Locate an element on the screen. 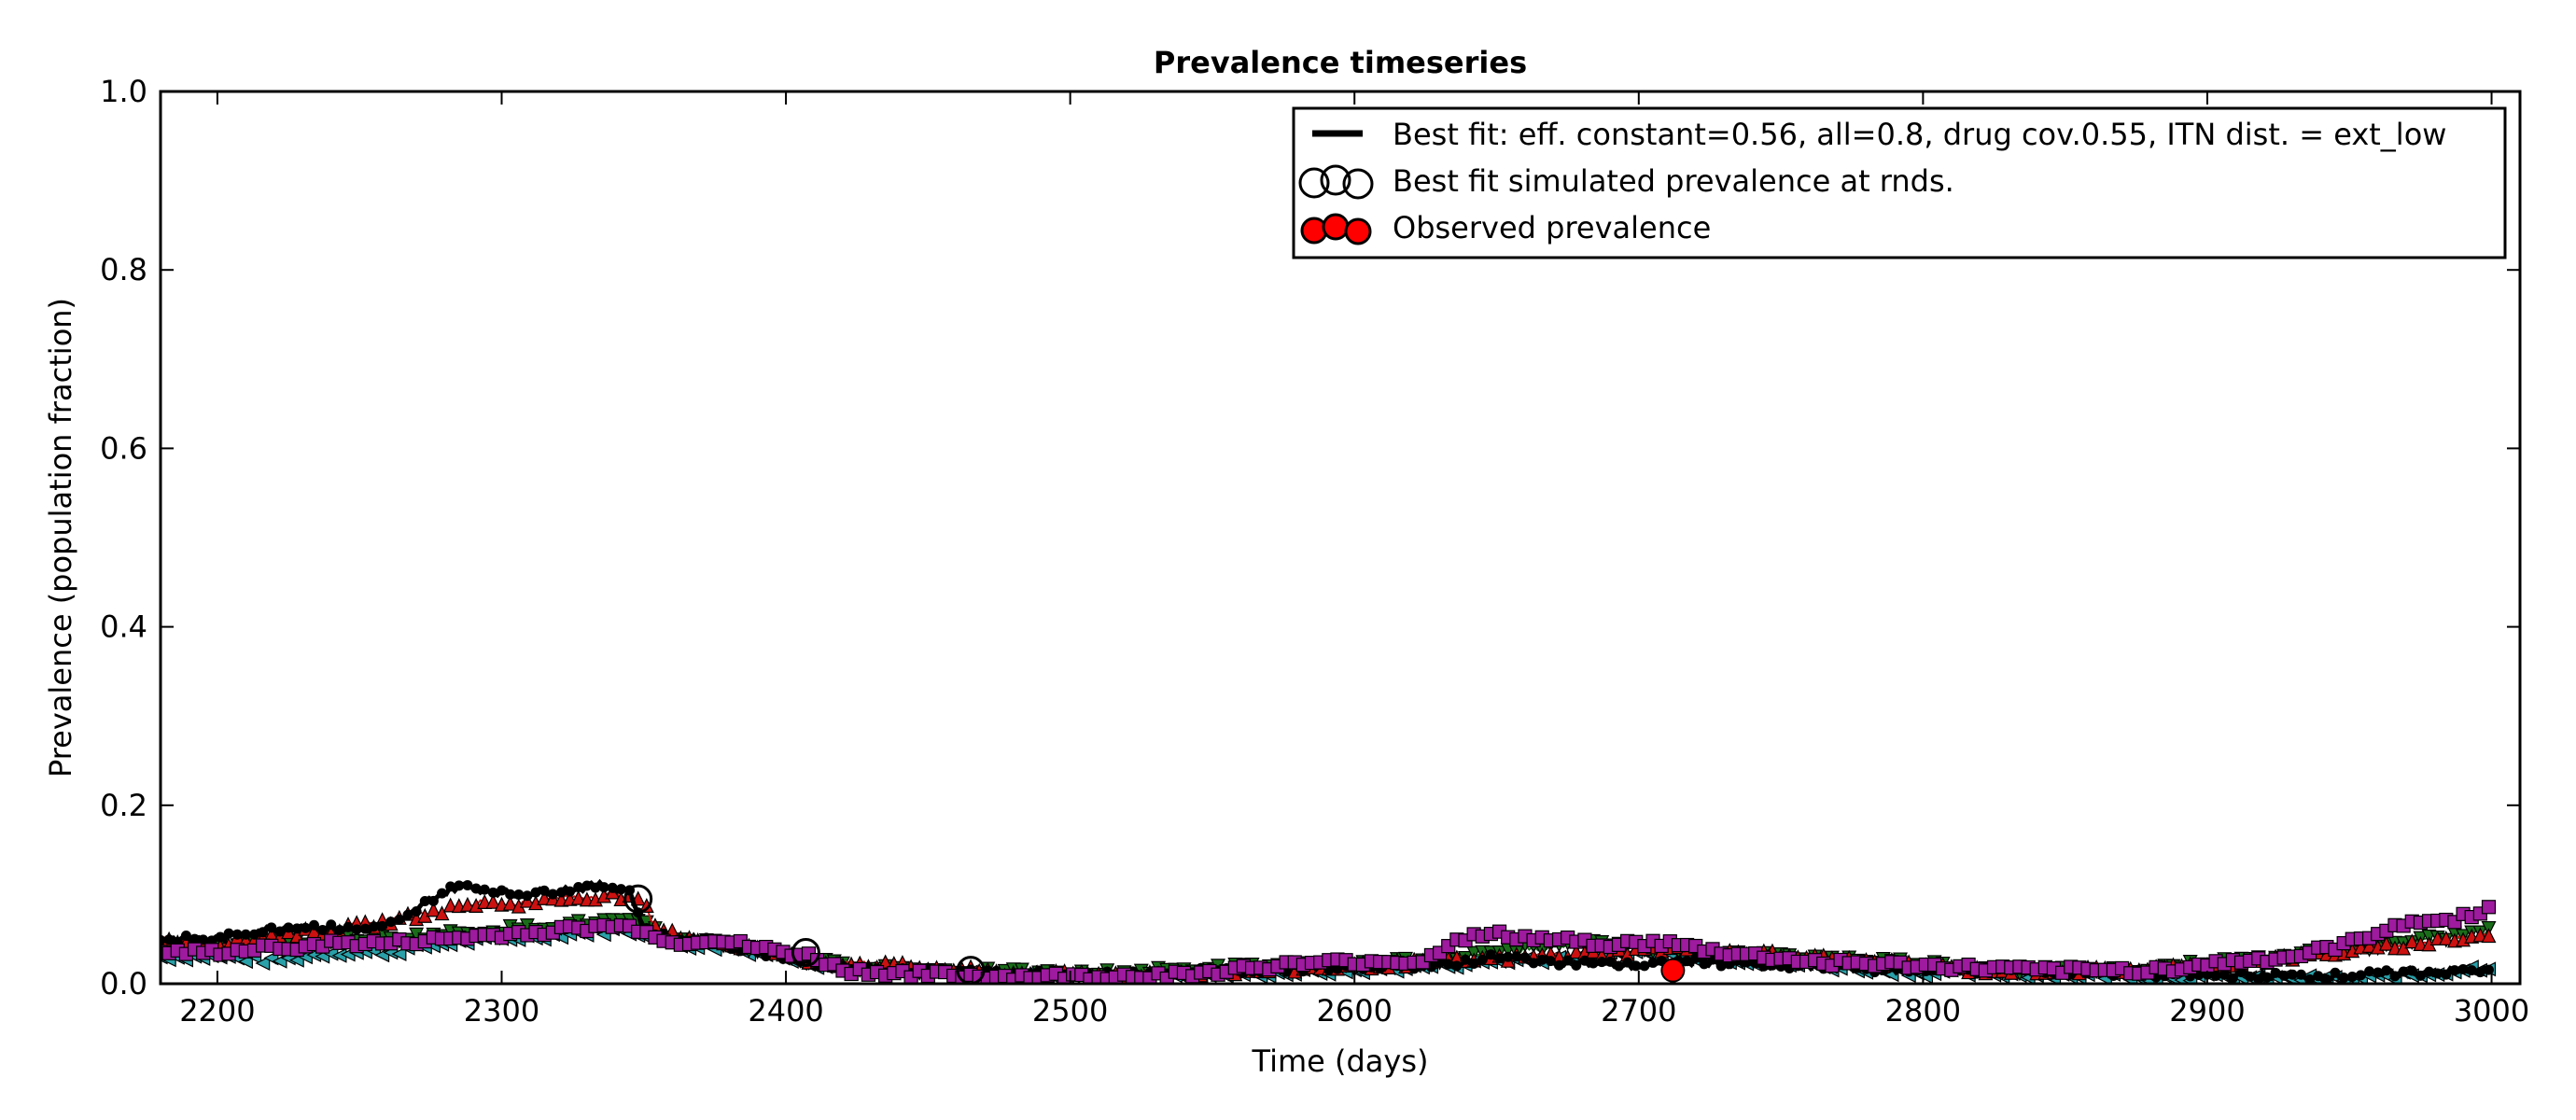 The height and width of the screenshot is (1120, 2576). legend-filled-circle-swatch is located at coordinates (1358, 231).